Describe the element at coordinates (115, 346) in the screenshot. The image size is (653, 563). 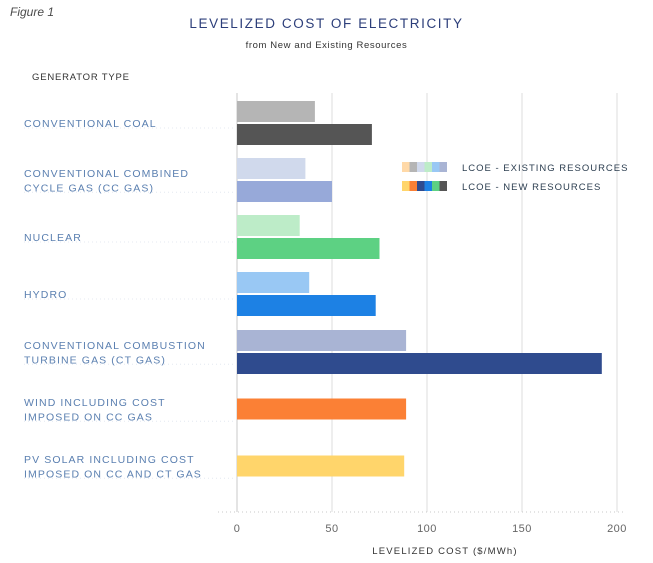
I see `category-label: CONVENTIONAL COMBUSTION` at that location.